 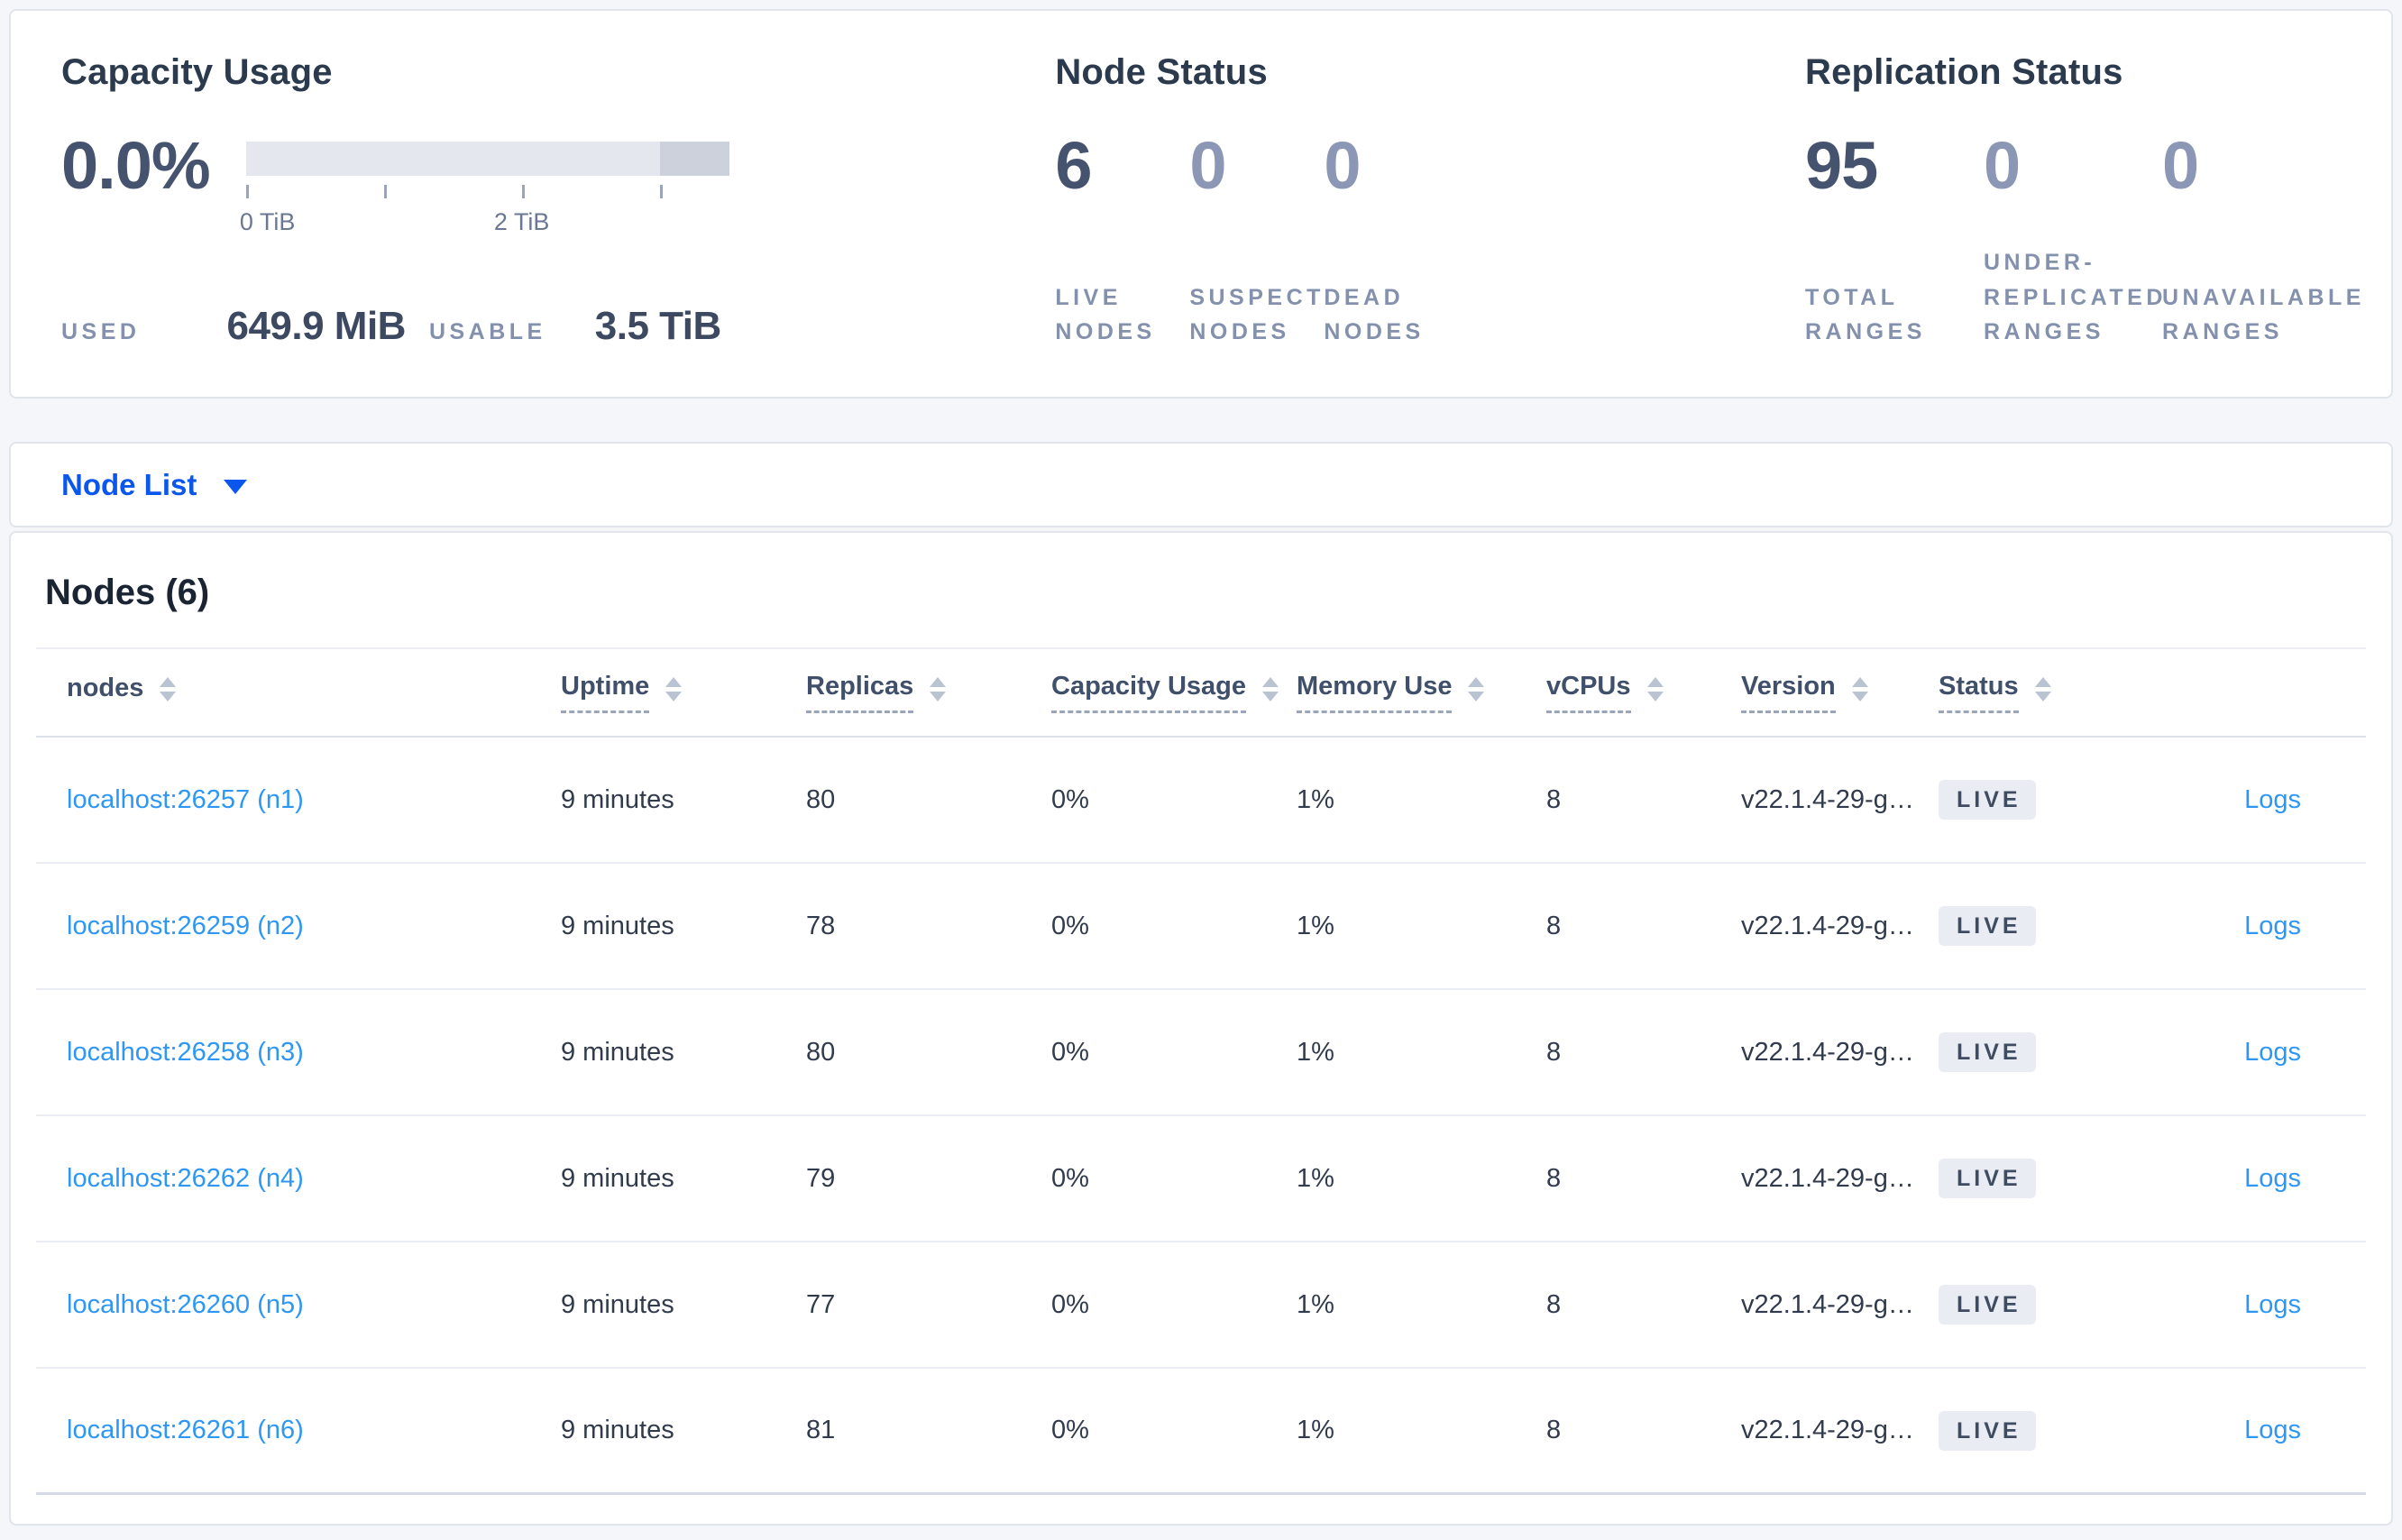 I want to click on column-header-replicas: Replicas, so click(x=928, y=693).